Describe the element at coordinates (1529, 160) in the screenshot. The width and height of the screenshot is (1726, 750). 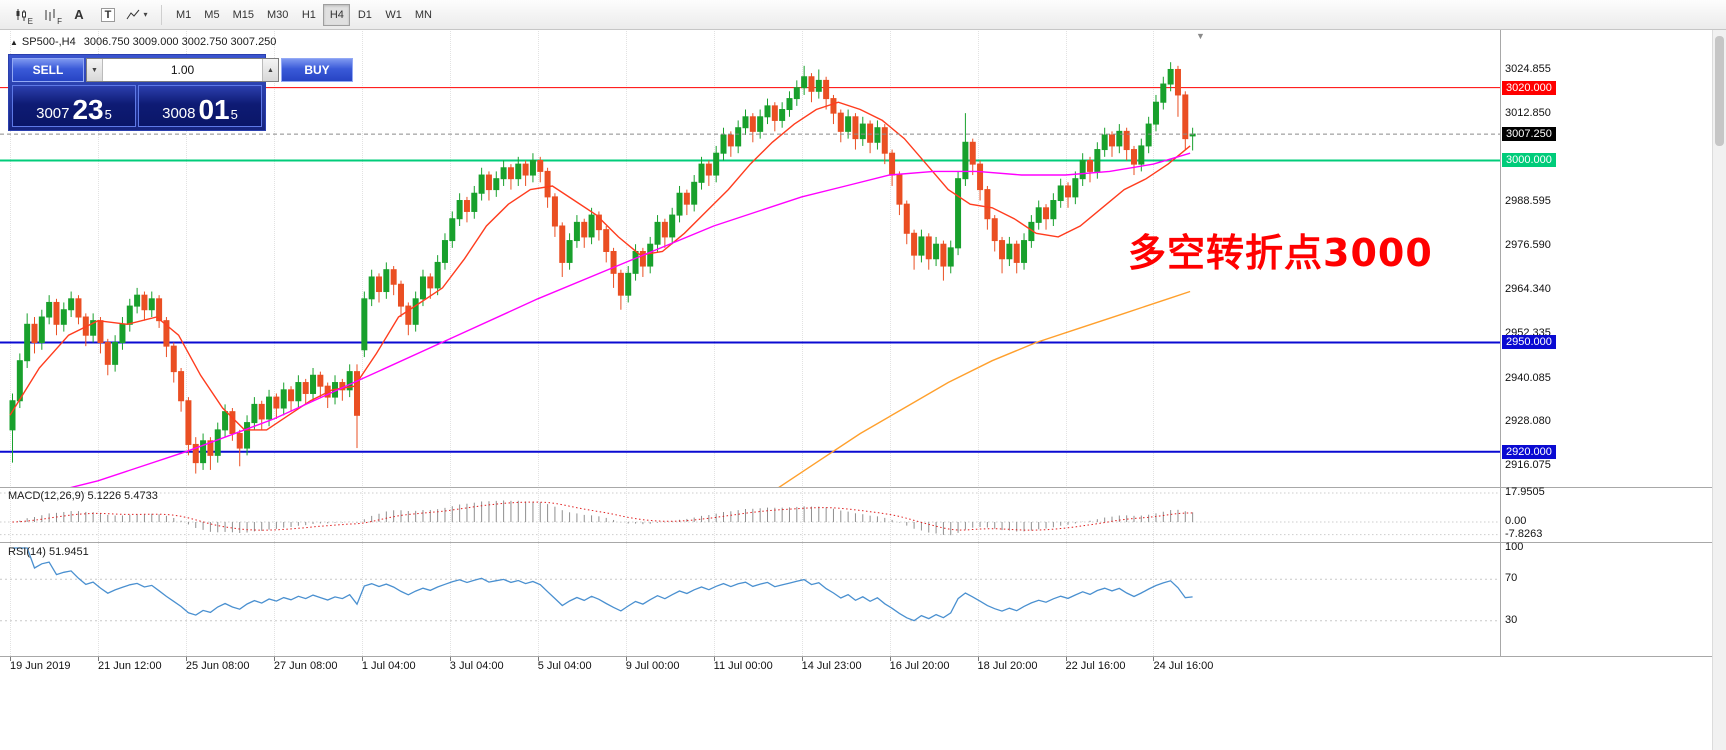
I see `price-tag-3000.000: 3000.000` at that location.